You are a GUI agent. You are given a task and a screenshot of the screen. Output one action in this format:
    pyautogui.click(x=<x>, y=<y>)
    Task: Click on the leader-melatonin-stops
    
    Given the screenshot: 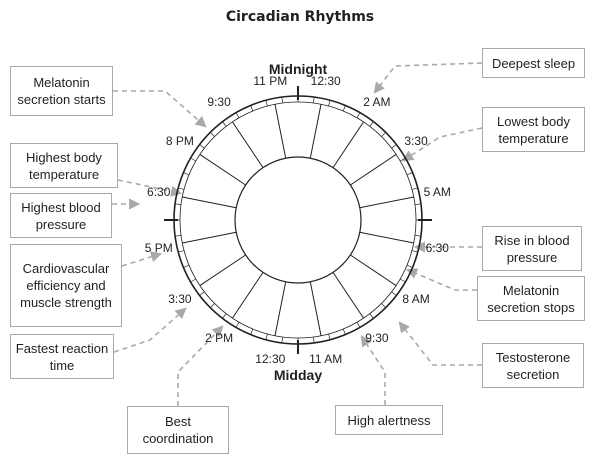 What is the action you would take?
    pyautogui.click(x=441, y=279)
    